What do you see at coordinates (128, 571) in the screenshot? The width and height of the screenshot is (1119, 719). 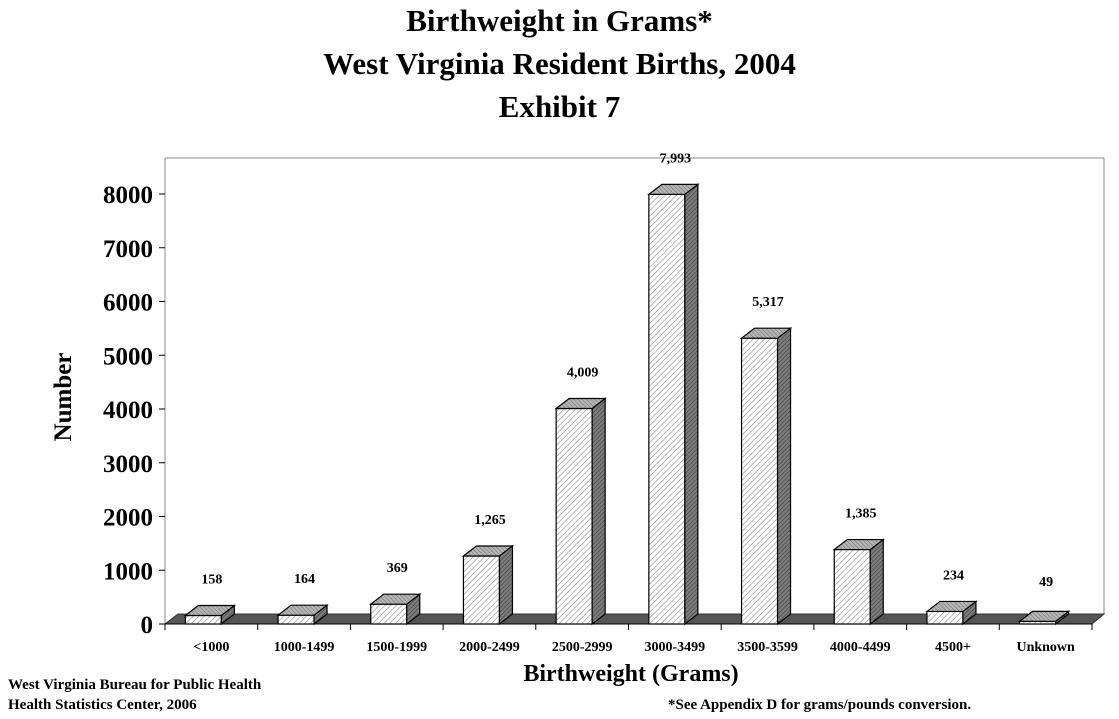 I see `y-tick-label: 1000` at bounding box center [128, 571].